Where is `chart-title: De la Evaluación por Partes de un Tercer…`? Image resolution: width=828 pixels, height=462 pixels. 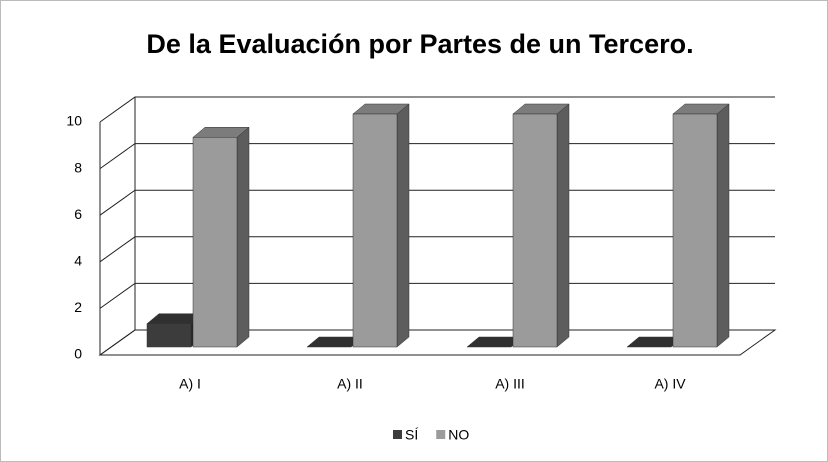
chart-title: De la Evaluación por Partes de un Tercer… is located at coordinates (419, 44).